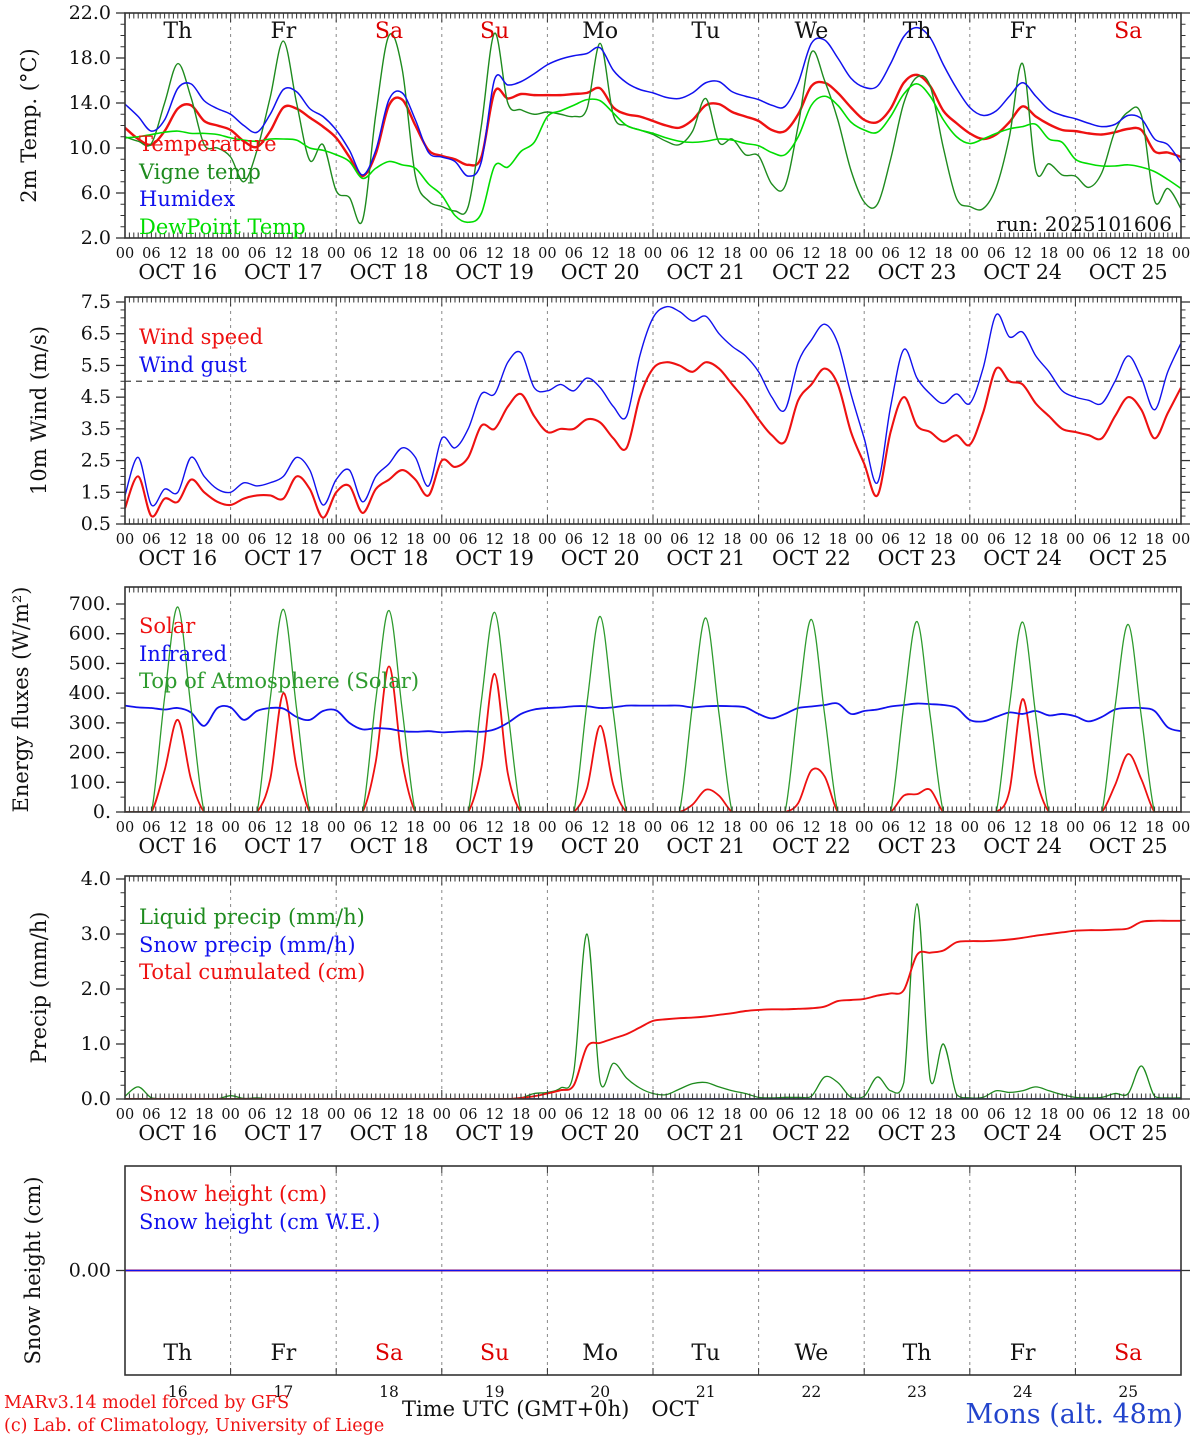  What do you see at coordinates (147, 1403) in the screenshot?
I see `model-credit: MARv3.14 model forced by GFS` at bounding box center [147, 1403].